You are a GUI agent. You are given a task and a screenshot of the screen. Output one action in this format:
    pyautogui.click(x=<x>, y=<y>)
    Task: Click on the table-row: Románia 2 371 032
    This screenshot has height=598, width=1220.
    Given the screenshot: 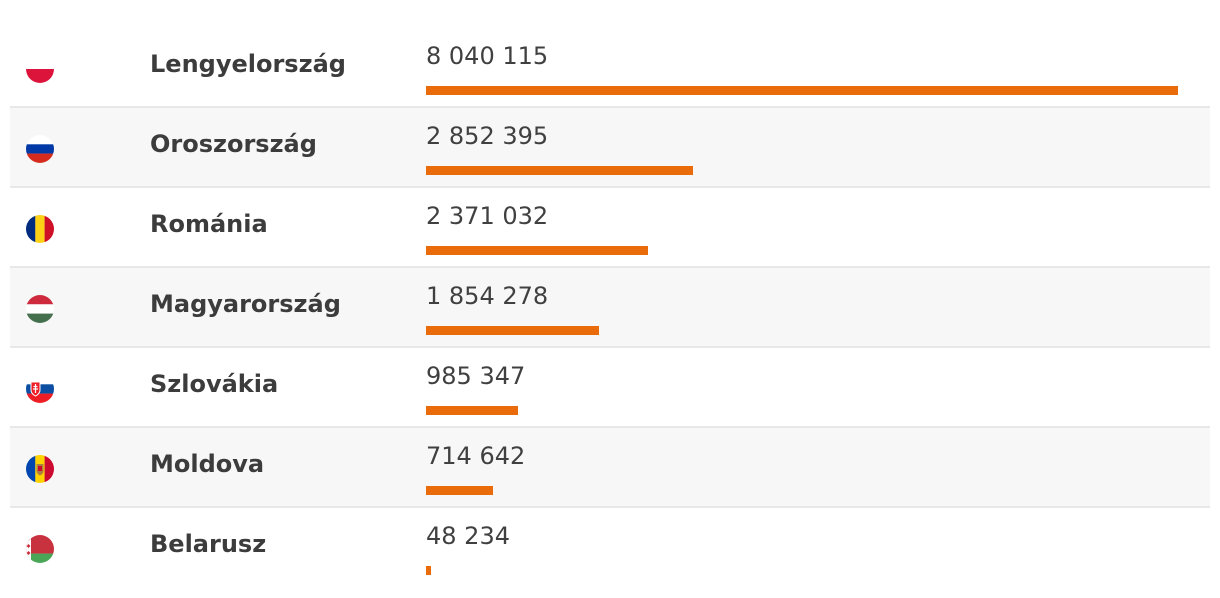 What is the action you would take?
    pyautogui.click(x=610, y=228)
    